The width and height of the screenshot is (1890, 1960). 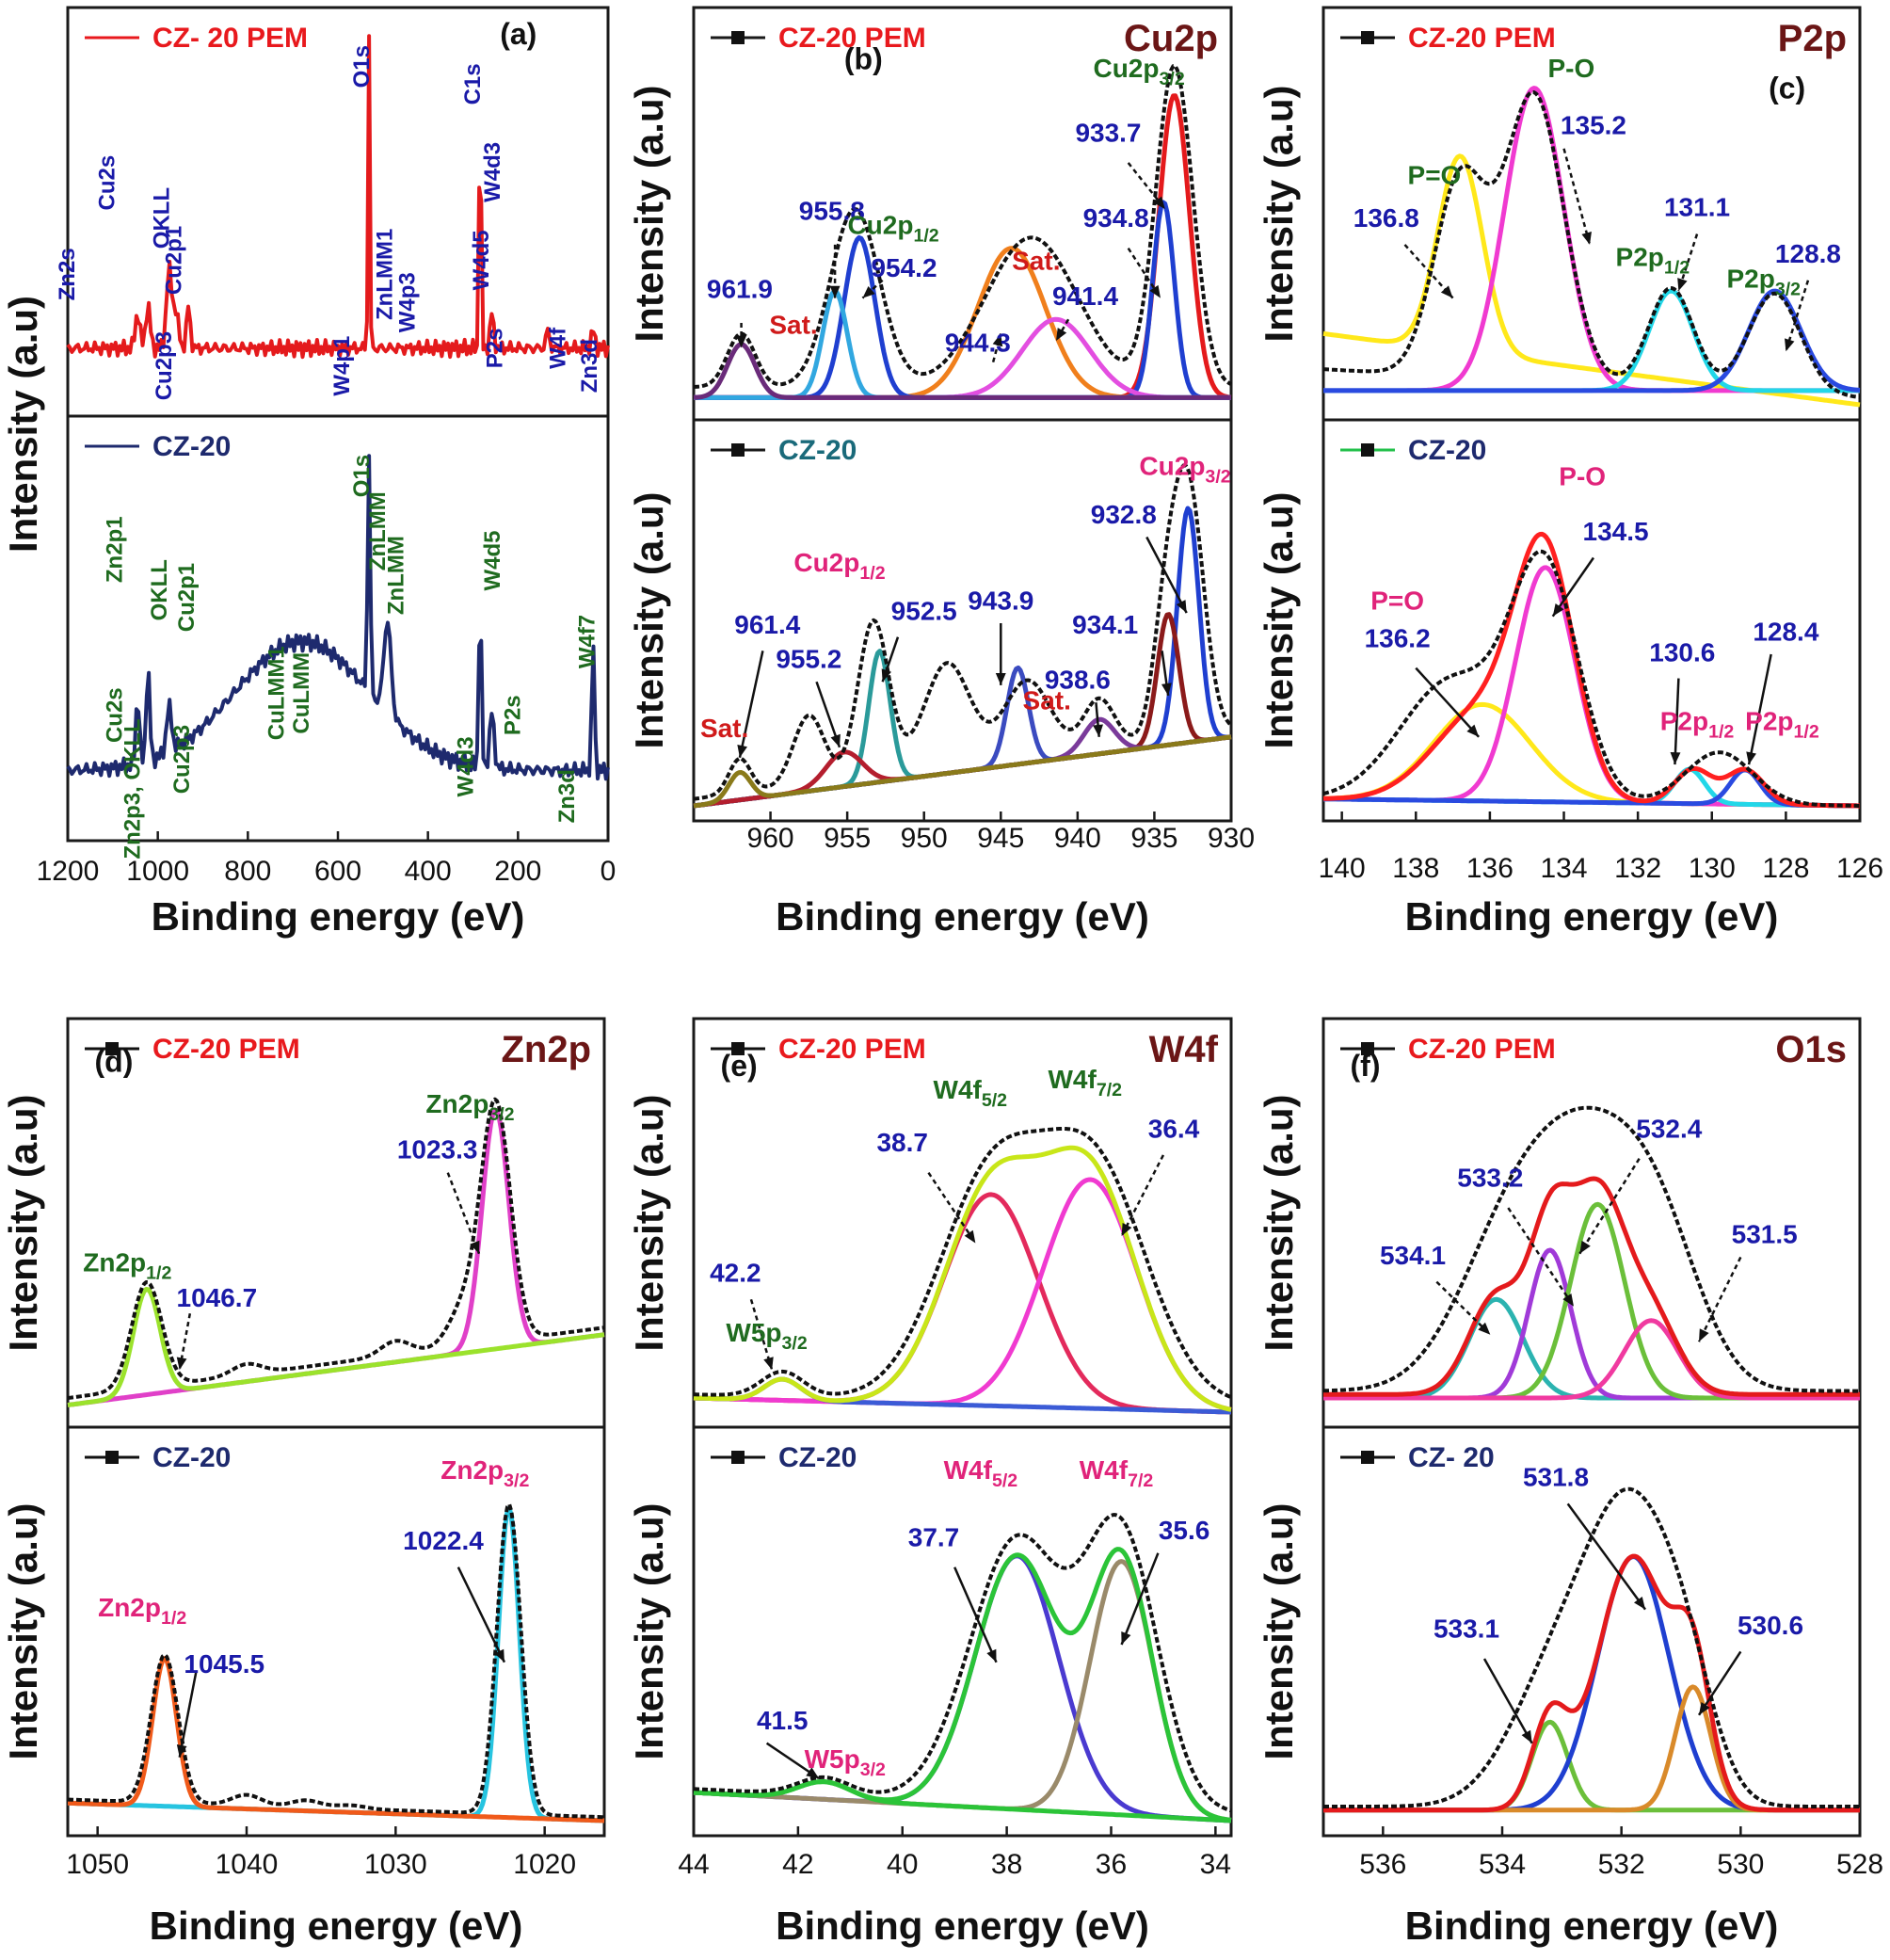 What do you see at coordinates (1174, 1129) in the screenshot?
I see `peak-label: 36.4` at bounding box center [1174, 1129].